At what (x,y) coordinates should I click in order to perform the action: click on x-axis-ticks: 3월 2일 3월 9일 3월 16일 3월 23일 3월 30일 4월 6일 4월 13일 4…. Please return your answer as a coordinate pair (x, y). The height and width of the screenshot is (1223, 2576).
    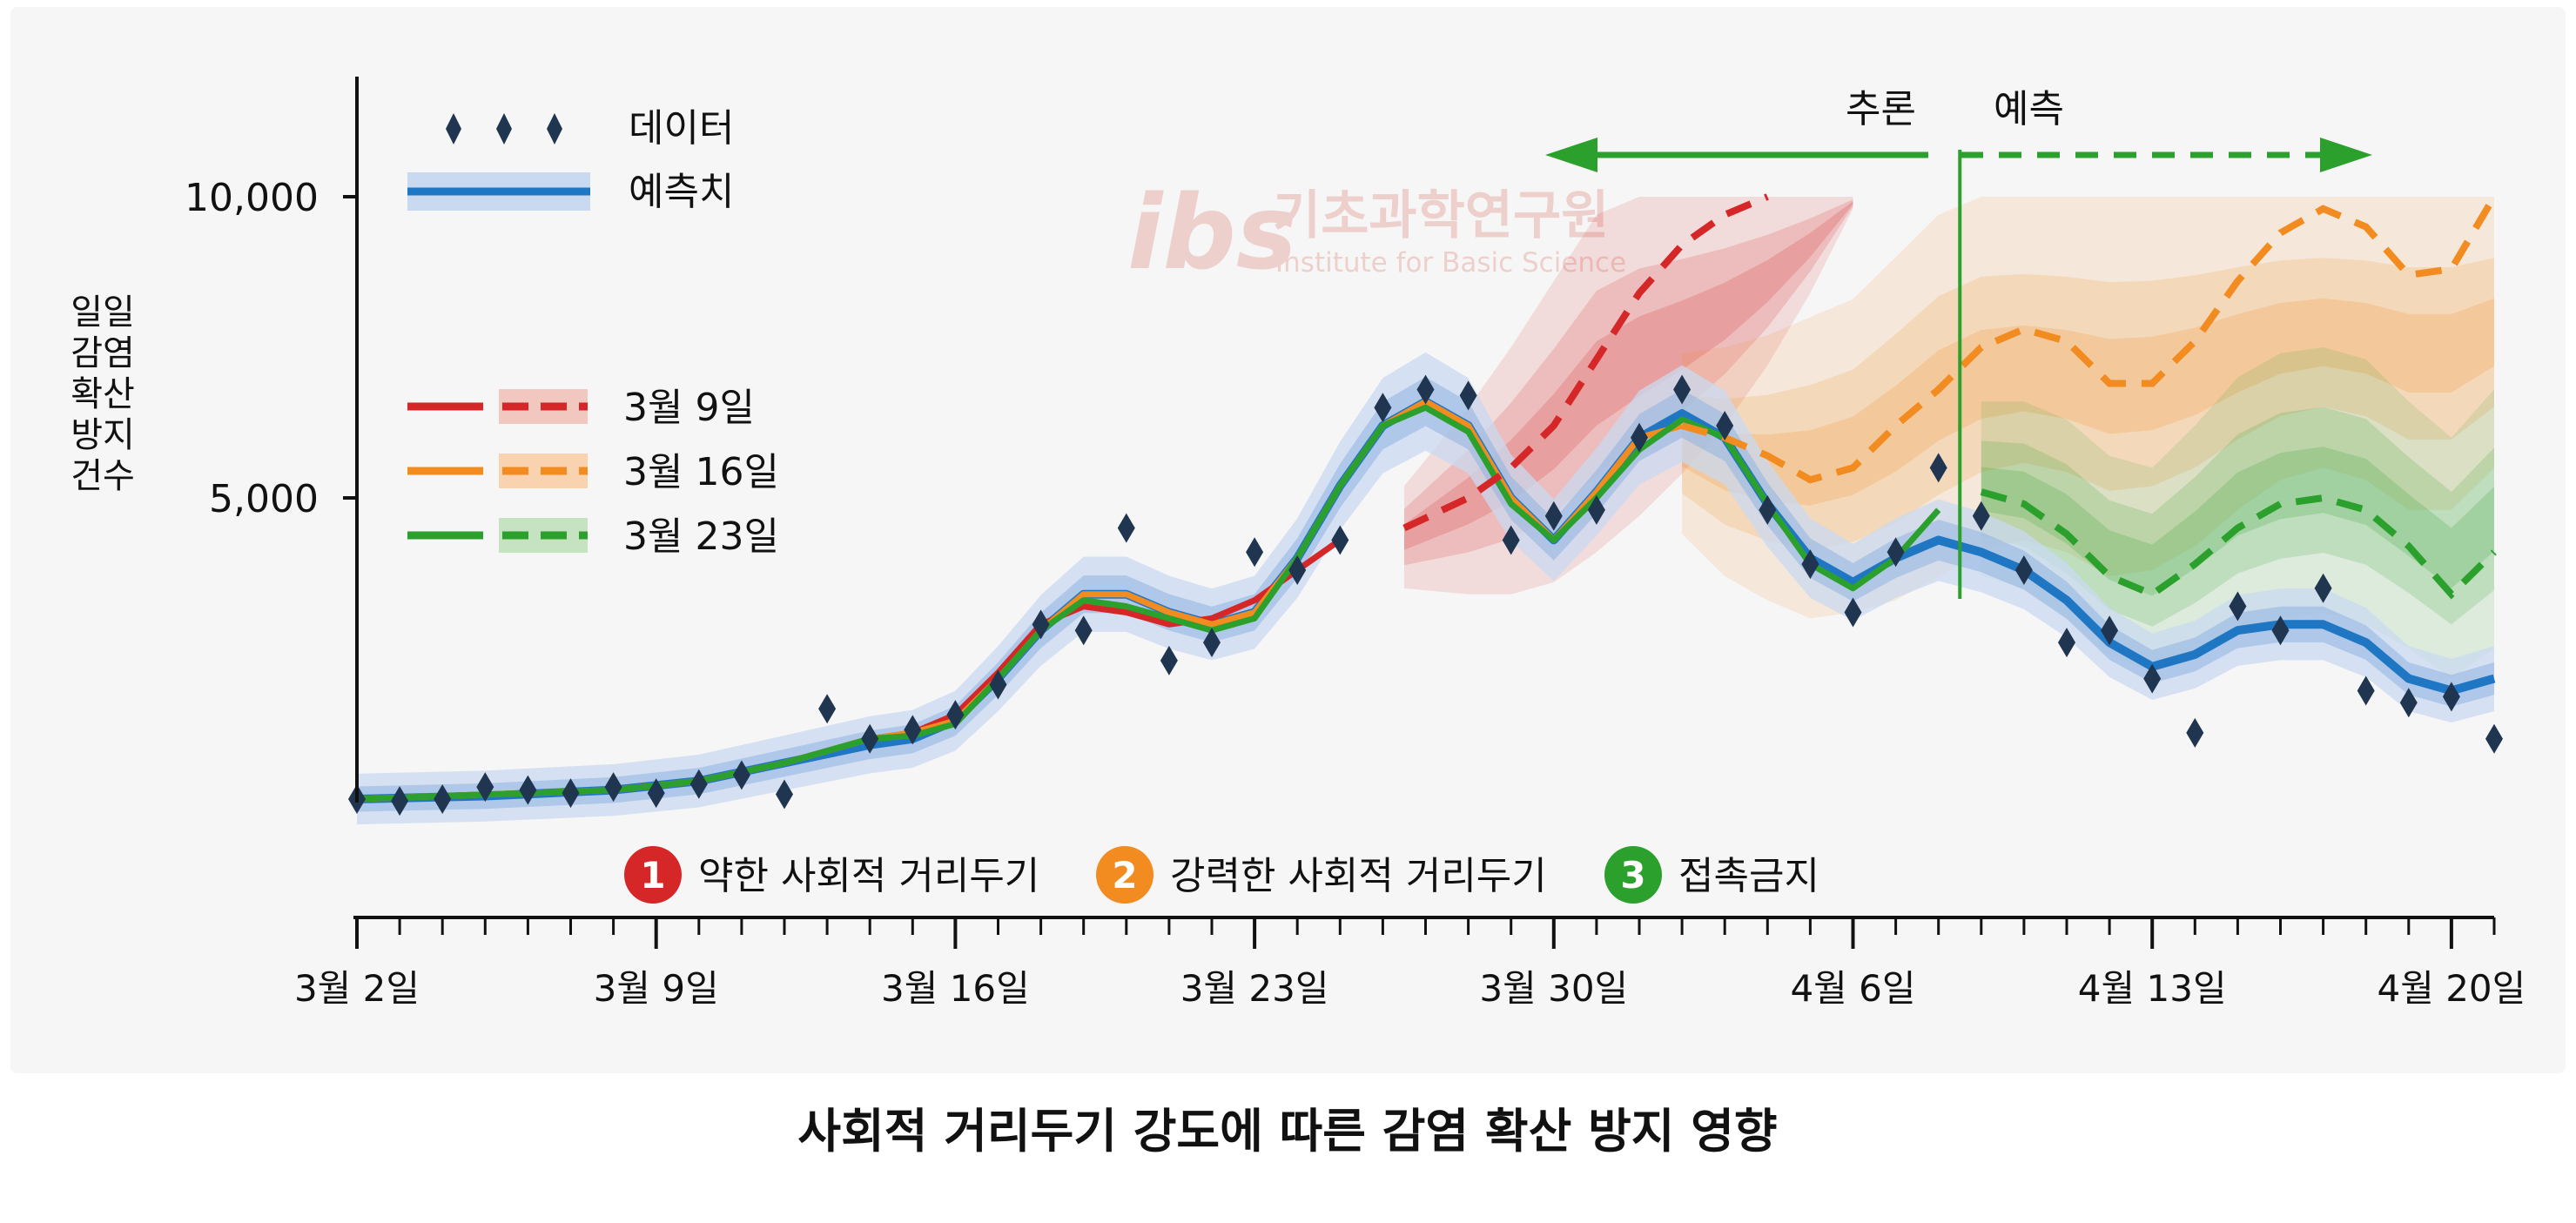
    Looking at the image, I should click on (1410, 963).